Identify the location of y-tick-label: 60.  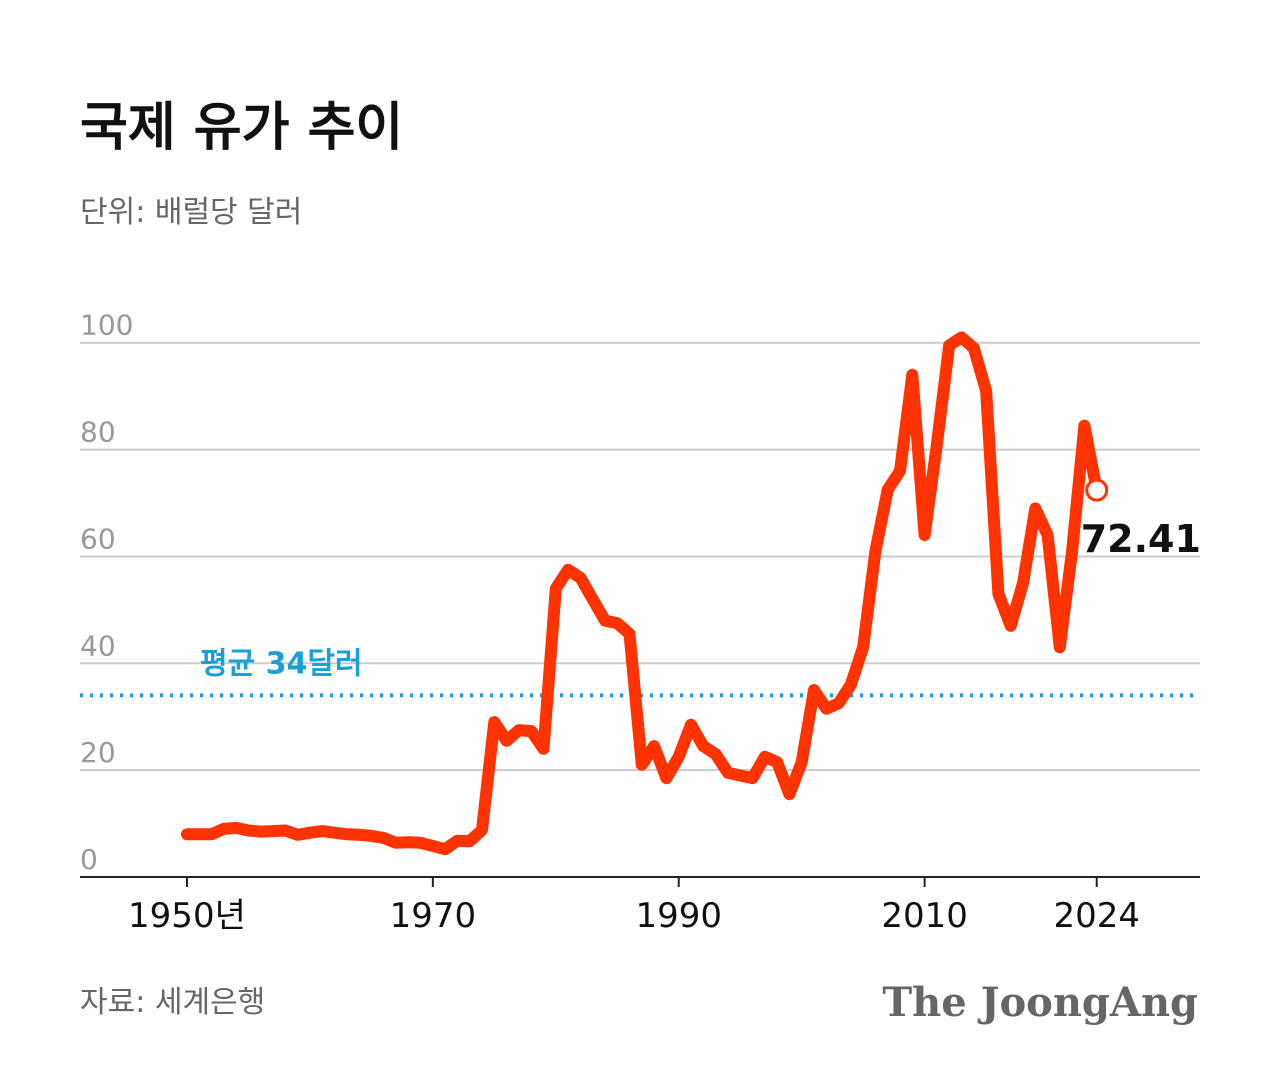
(98, 538).